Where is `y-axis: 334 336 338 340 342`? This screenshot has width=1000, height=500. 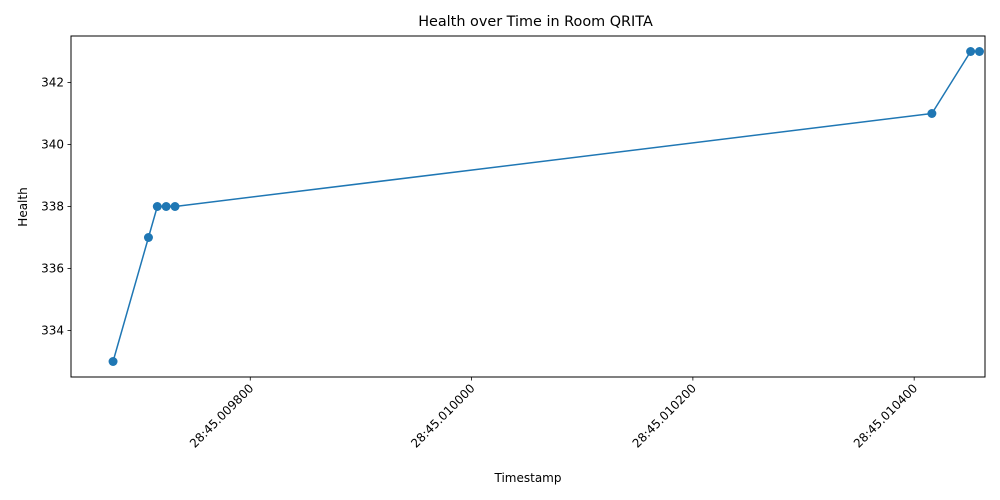 y-axis: 334 336 338 340 342 is located at coordinates (56, 207).